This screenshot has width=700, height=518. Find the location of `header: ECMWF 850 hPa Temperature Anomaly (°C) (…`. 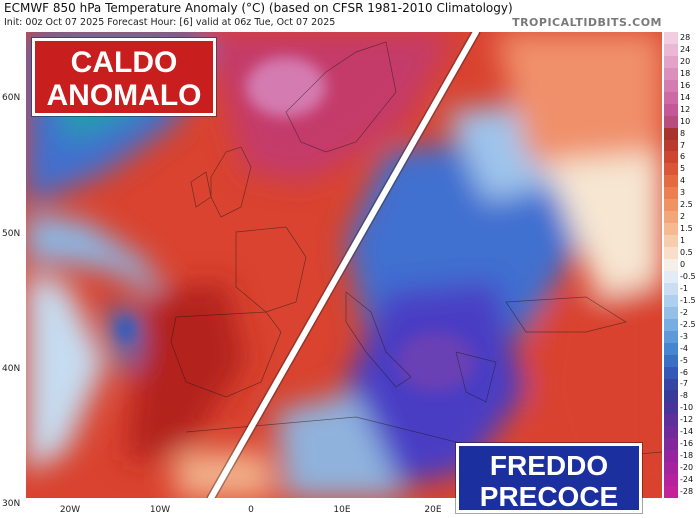

header: ECMWF 850 hPa Temperature Anomaly (°C) (… is located at coordinates (350, 16).